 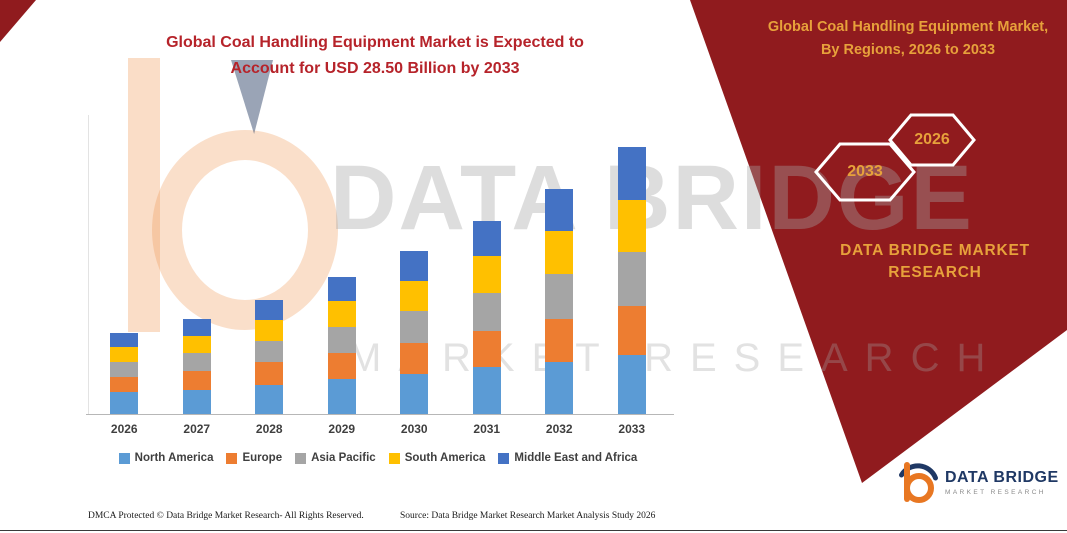 What do you see at coordinates (935, 262) in the screenshot?
I see `brand-name: DATA BRIDGE MARKET RESEARCH` at bounding box center [935, 262].